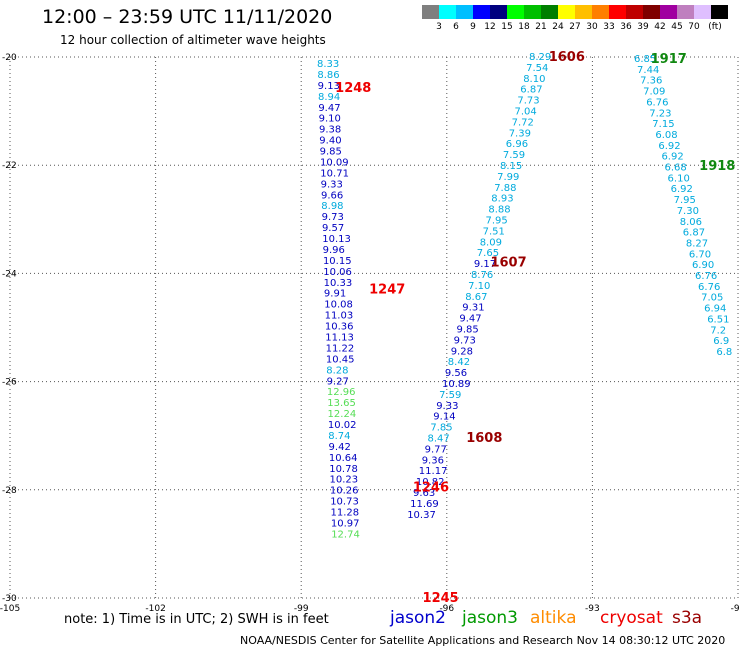  I want to click on swh-value-label: 10.71, so click(334, 173).